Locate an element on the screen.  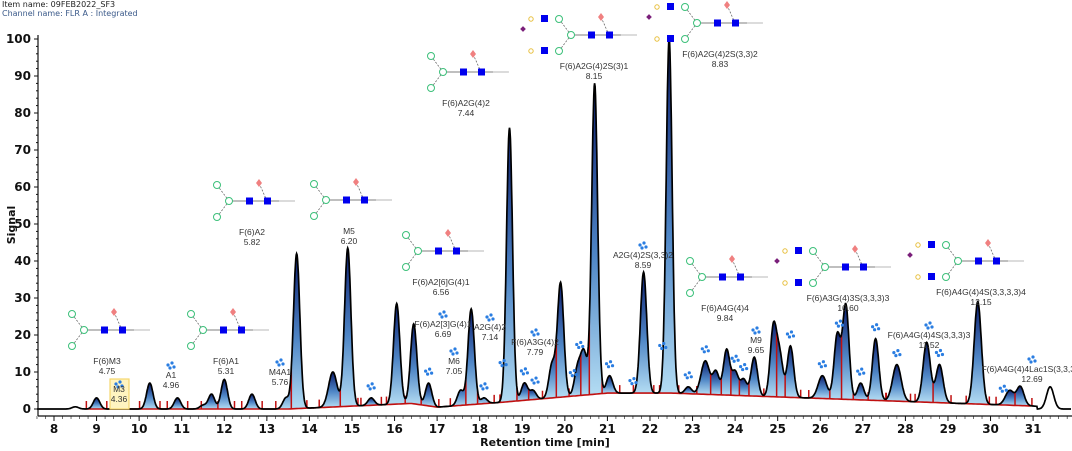
x-tick-label: 19 is located at coordinates (522, 429).